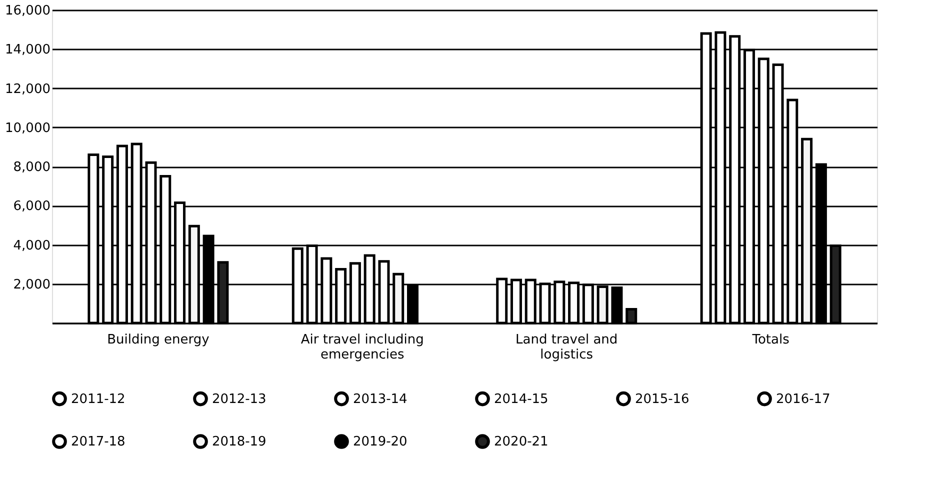 The image size is (943, 493). What do you see at coordinates (98, 399) in the screenshot?
I see `legend-label: 2011-12` at bounding box center [98, 399].